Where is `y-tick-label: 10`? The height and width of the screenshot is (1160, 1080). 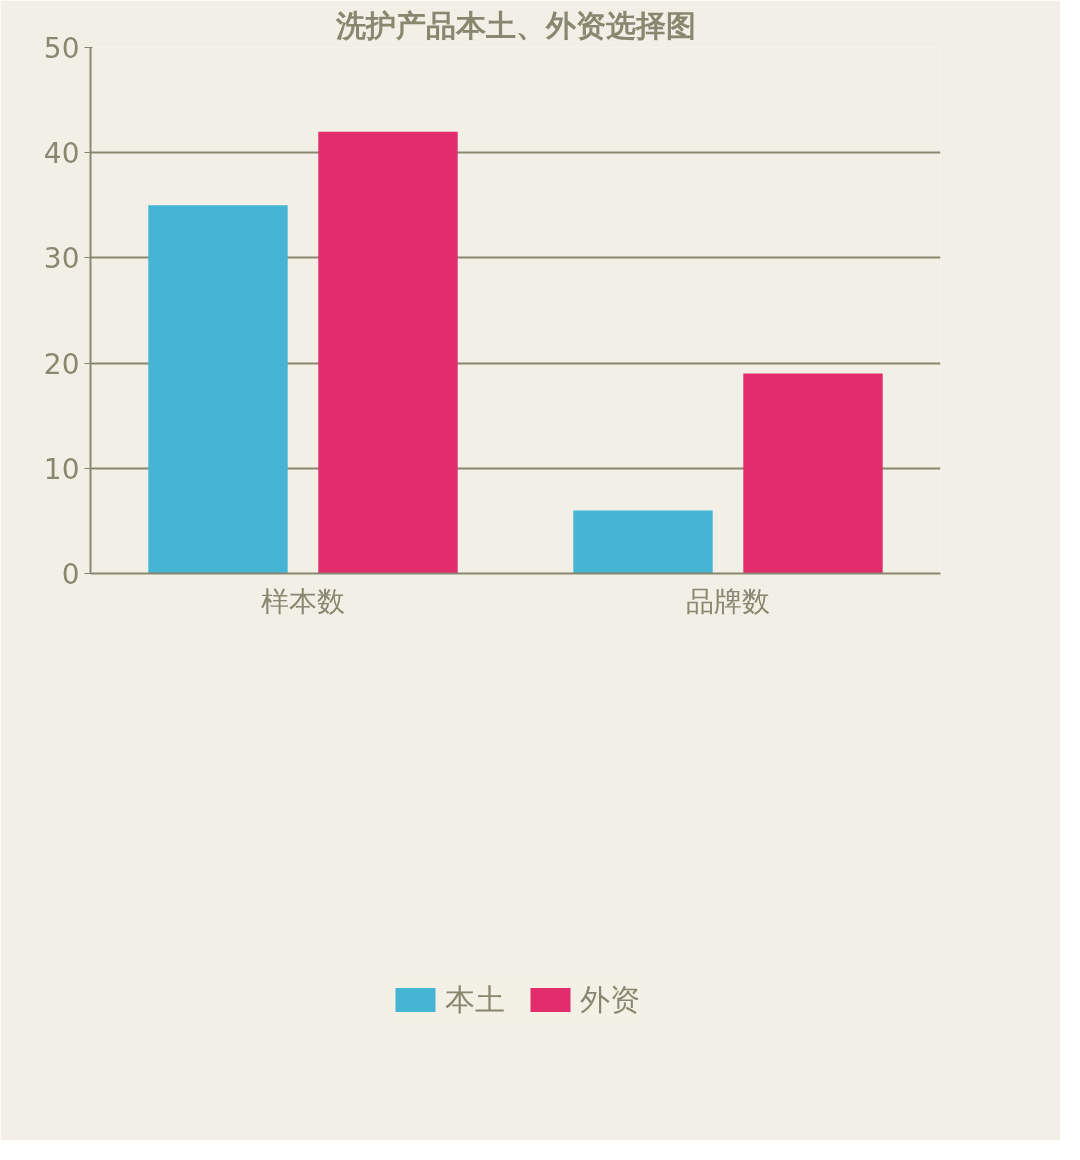 y-tick-label: 10 is located at coordinates (61, 469).